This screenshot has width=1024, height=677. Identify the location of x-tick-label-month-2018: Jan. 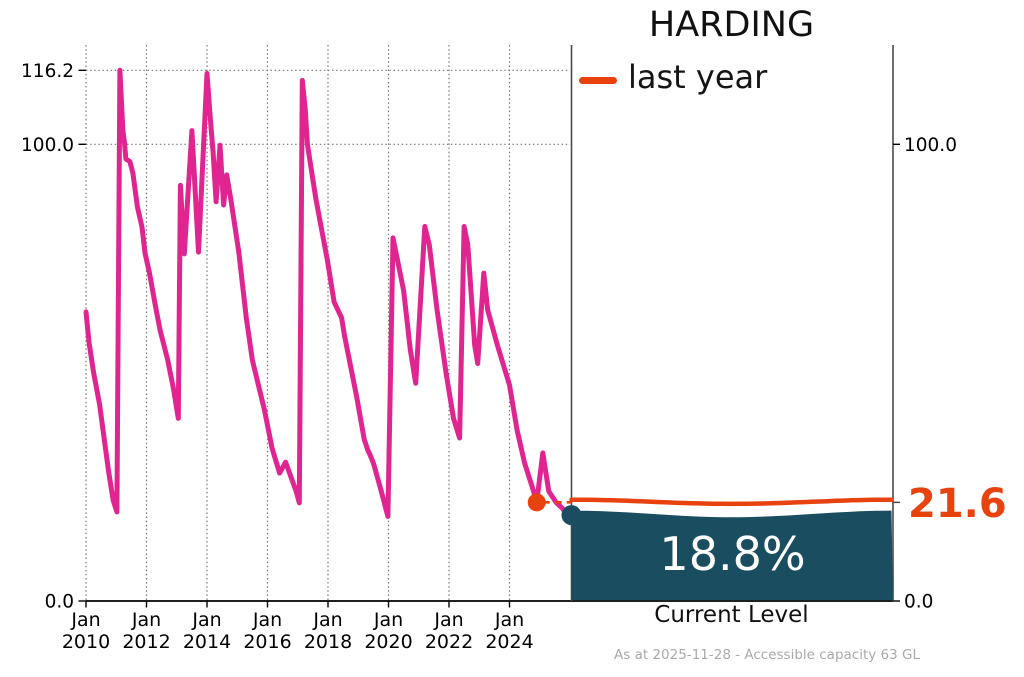
(327, 620).